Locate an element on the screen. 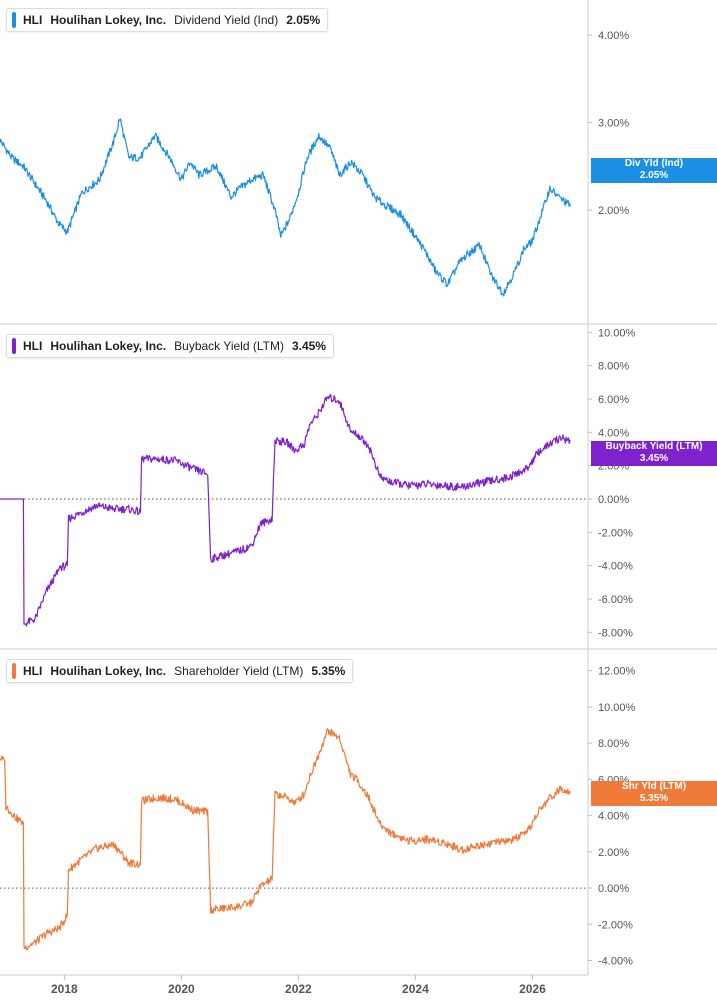 The height and width of the screenshot is (1005, 717). shareholder-yield-flag: Shr Yld (LTM) 5.35% is located at coordinates (654, 793).